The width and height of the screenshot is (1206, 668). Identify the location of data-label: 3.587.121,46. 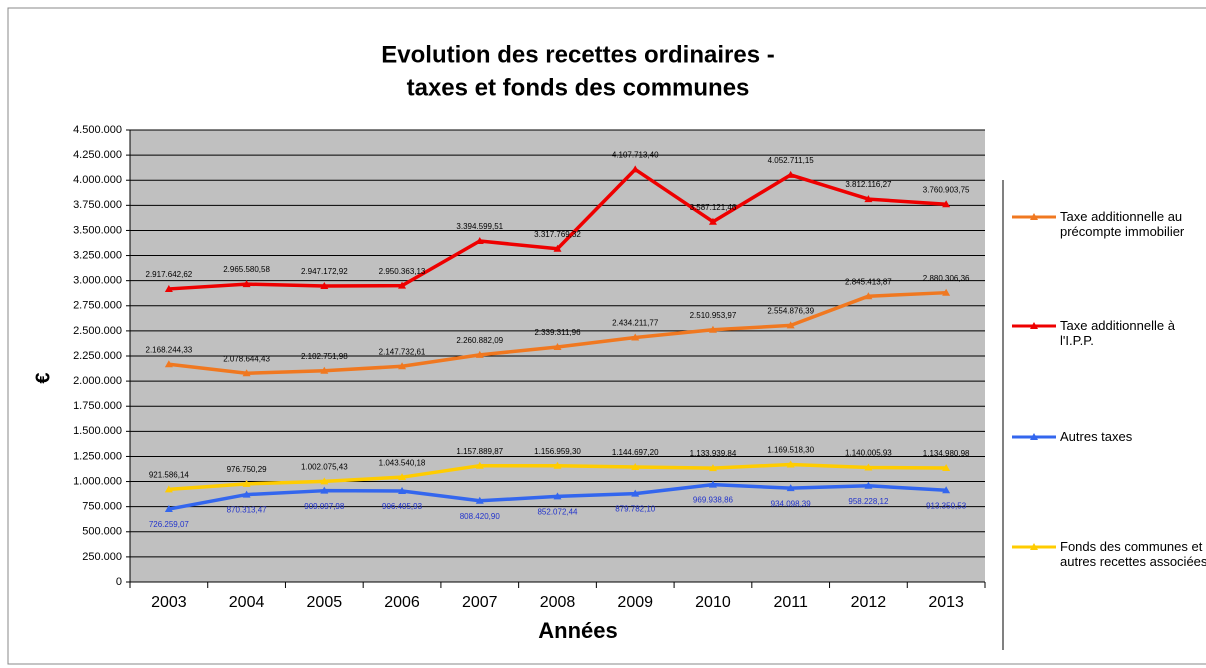
(713, 207).